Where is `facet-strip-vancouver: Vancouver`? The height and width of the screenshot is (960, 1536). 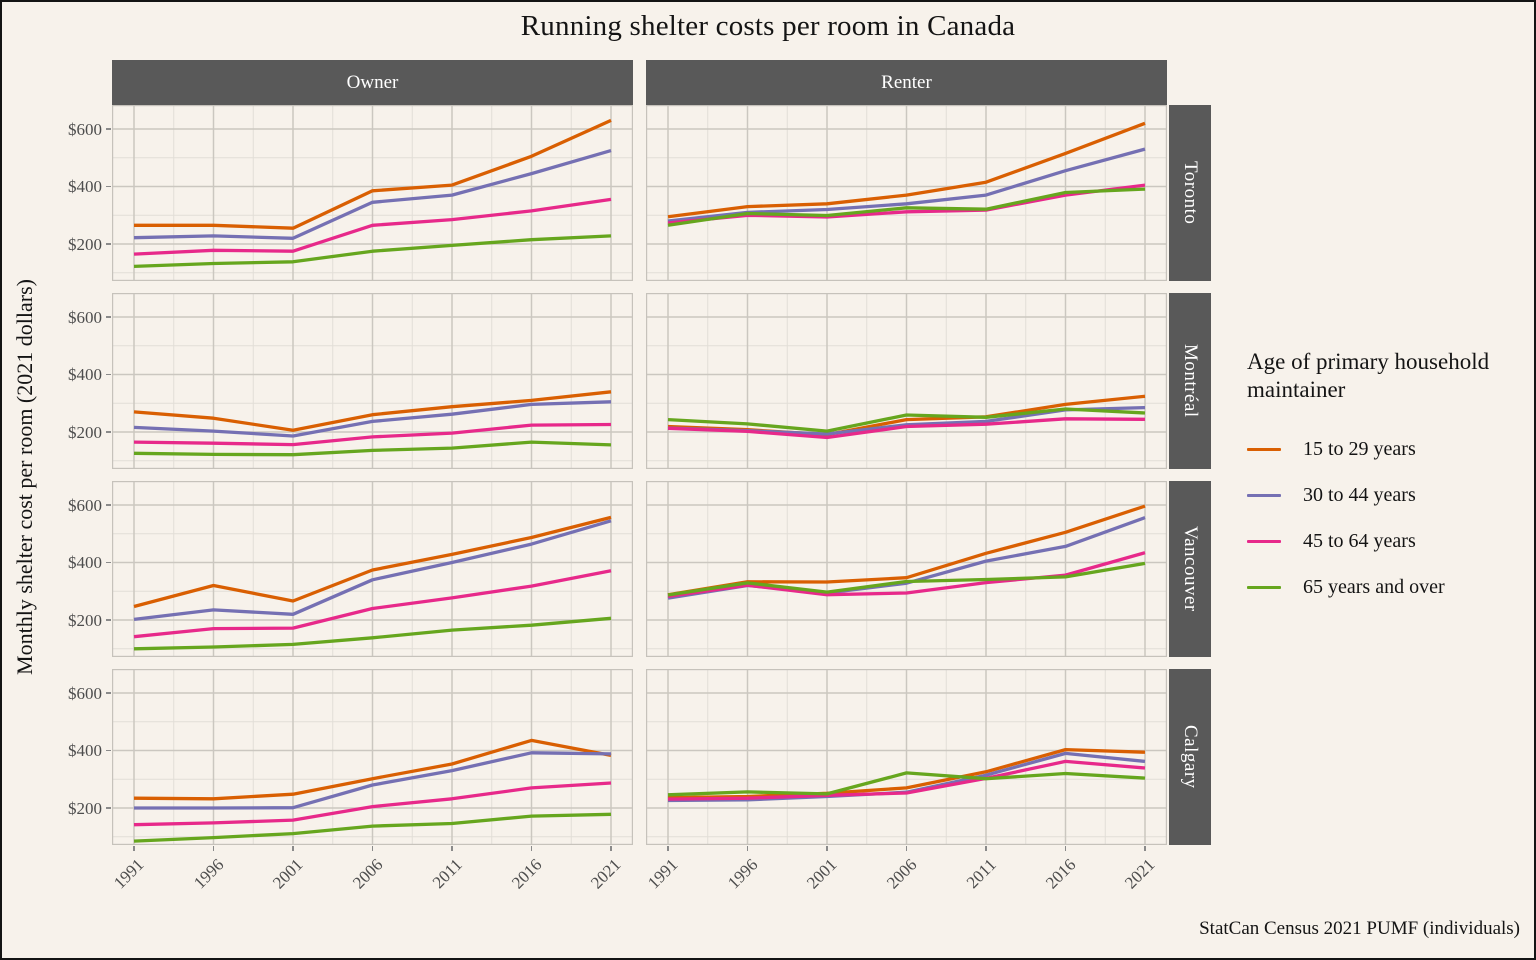
facet-strip-vancouver: Vancouver is located at coordinates (1190, 569).